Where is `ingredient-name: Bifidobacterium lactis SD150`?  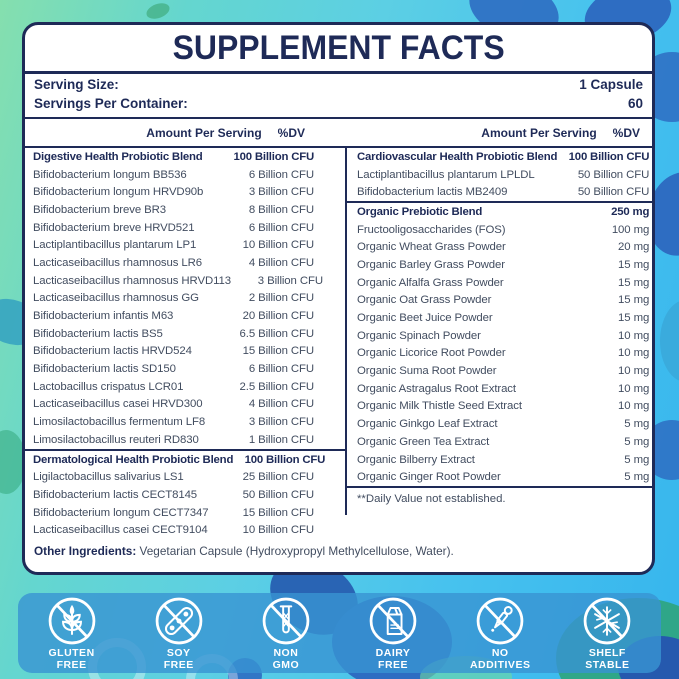 ingredient-name: Bifidobacterium lactis SD150 is located at coordinates (104, 369).